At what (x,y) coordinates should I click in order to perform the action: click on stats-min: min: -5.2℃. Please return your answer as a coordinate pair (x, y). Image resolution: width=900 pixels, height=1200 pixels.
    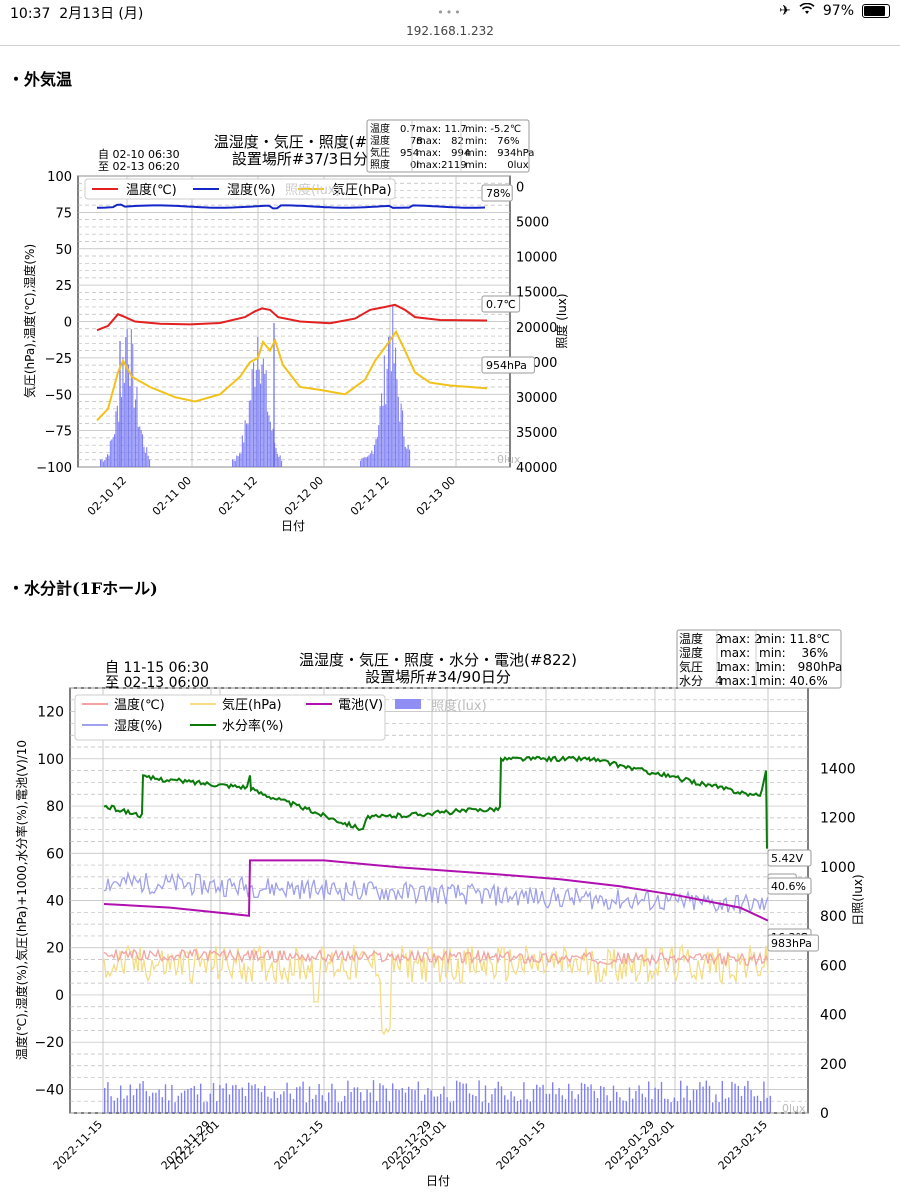
    Looking at the image, I should click on (493, 129).